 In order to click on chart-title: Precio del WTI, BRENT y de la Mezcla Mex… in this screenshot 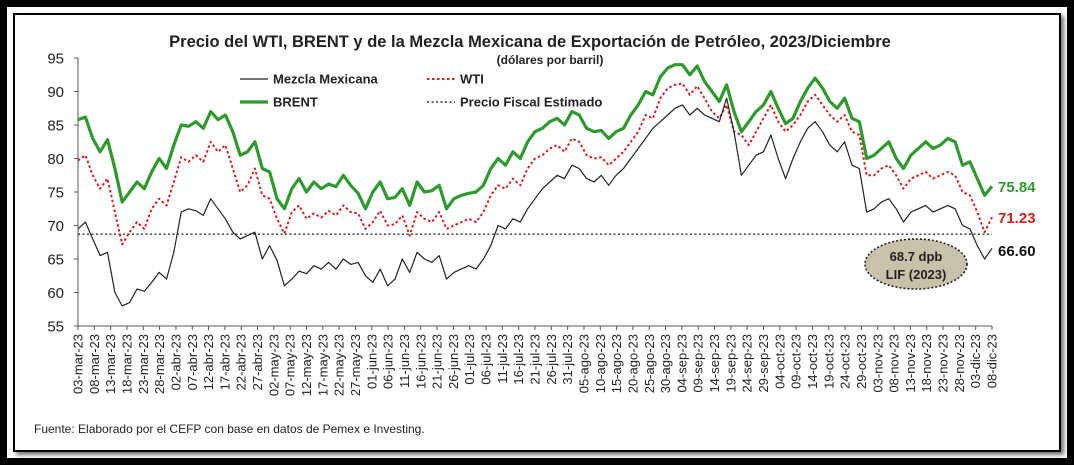, I will do `click(530, 42)`.